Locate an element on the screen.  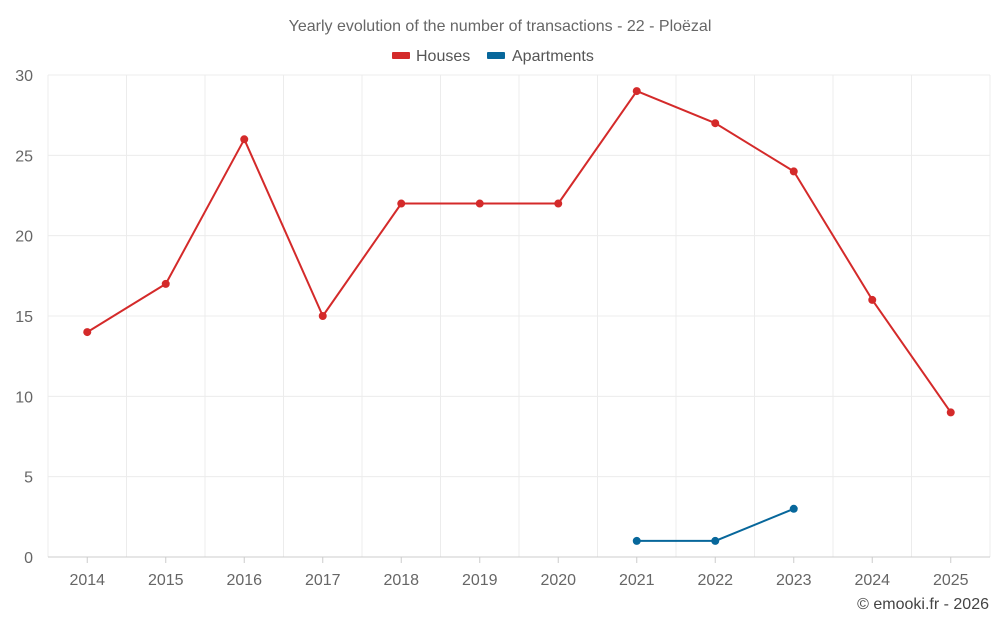
data-point-houses-2025 is located at coordinates (950, 412).